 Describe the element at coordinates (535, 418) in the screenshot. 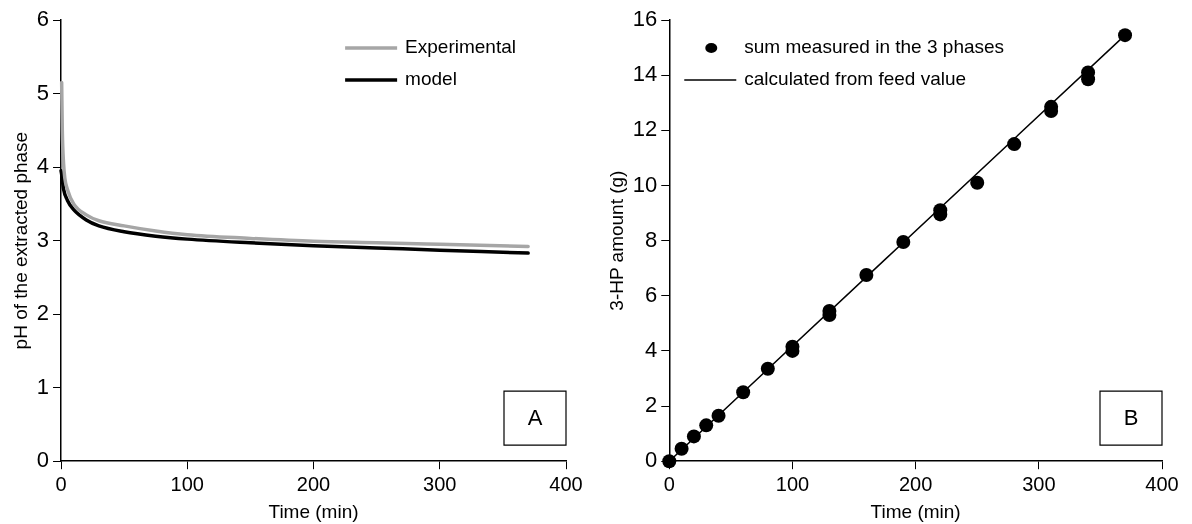

I see `annotation: A` at that location.